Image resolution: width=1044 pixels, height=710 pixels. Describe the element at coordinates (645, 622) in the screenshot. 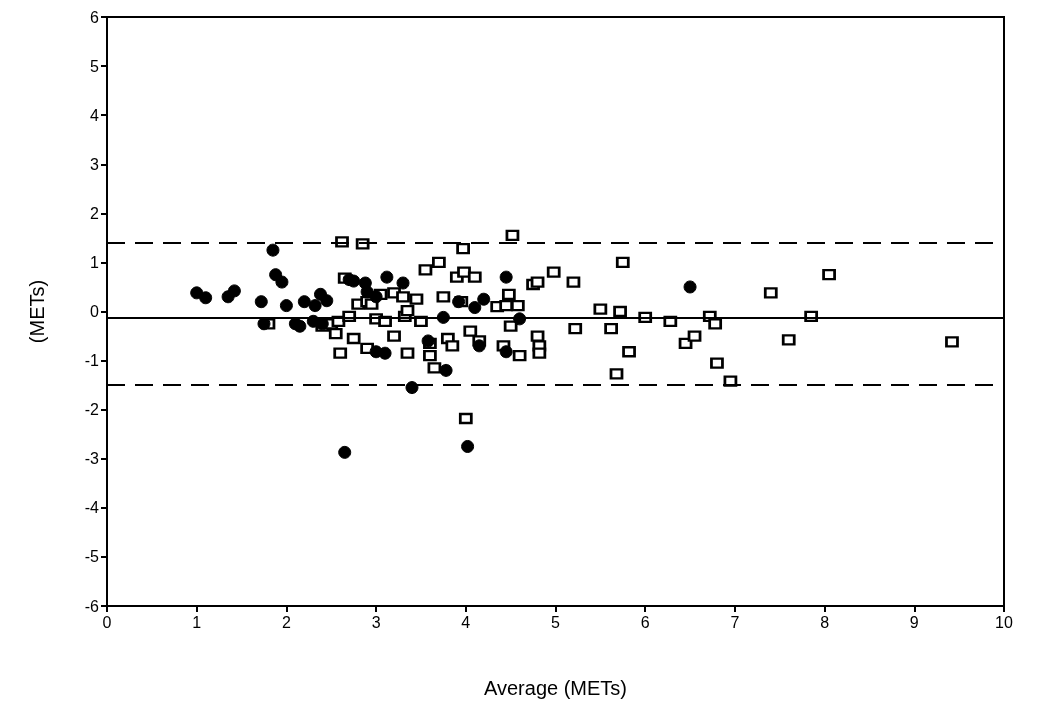

I see `x-tick-label: 6` at that location.